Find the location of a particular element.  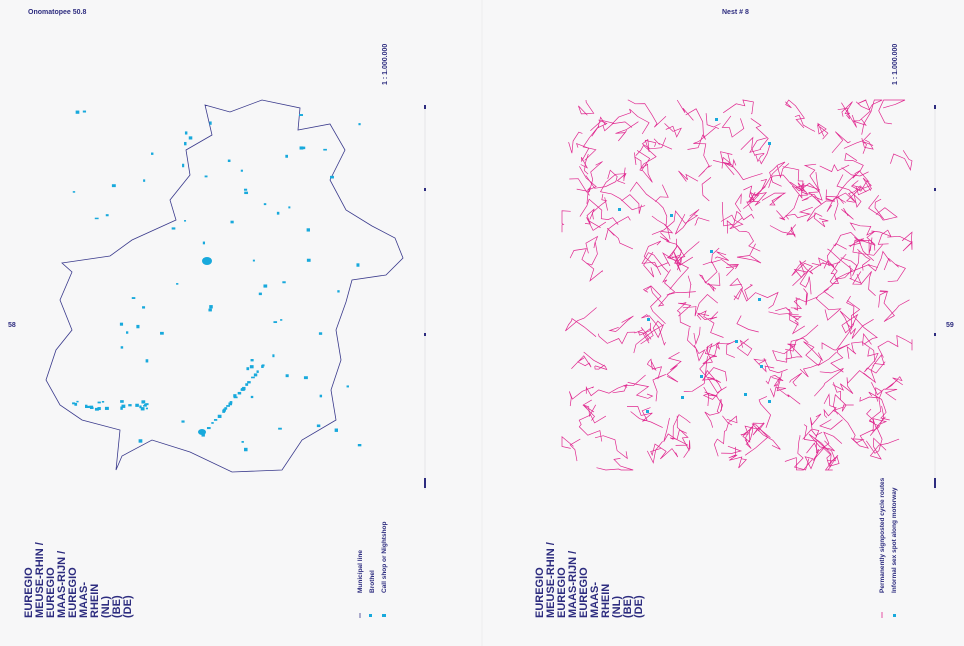

title-line: (DE) is located at coordinates (128, 606).